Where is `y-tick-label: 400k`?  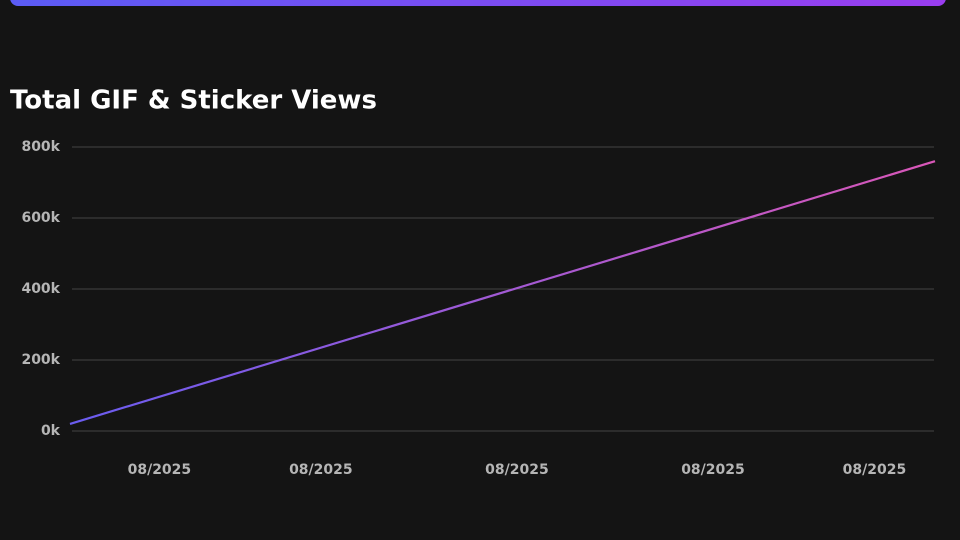
y-tick-label: 400k is located at coordinates (40, 289).